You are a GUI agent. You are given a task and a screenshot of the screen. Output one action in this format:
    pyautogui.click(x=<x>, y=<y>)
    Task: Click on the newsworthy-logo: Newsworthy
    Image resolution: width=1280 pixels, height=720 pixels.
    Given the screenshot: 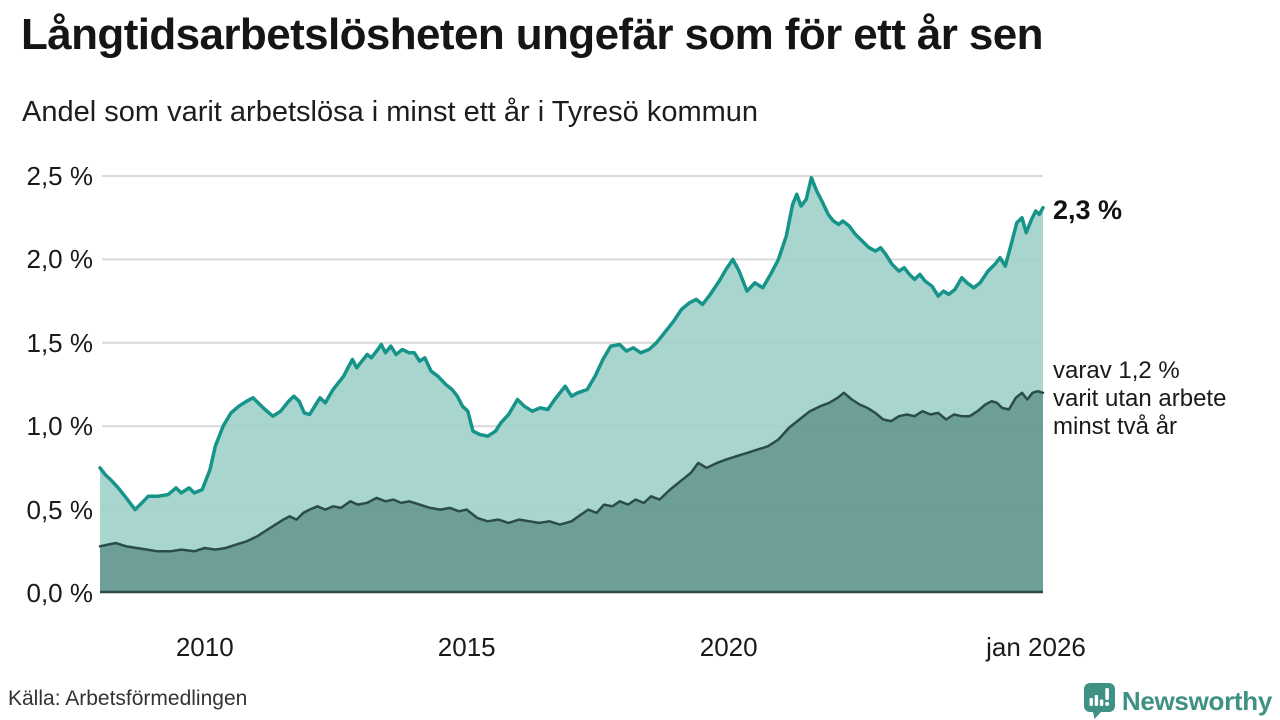 What is the action you would take?
    pyautogui.click(x=1177, y=701)
    